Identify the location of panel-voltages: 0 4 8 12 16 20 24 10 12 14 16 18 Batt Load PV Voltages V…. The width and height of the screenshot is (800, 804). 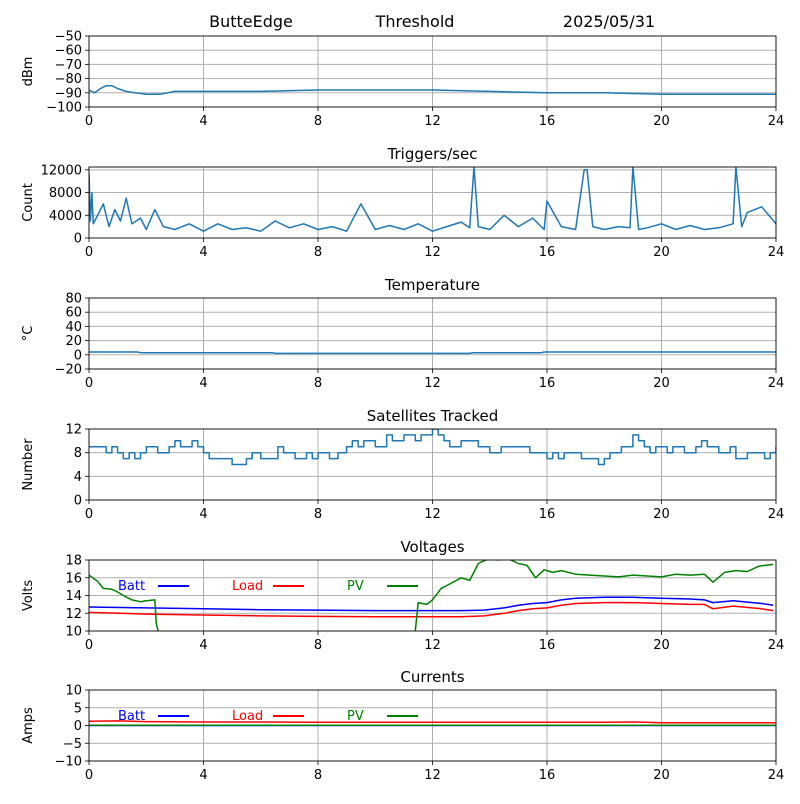
(402, 595).